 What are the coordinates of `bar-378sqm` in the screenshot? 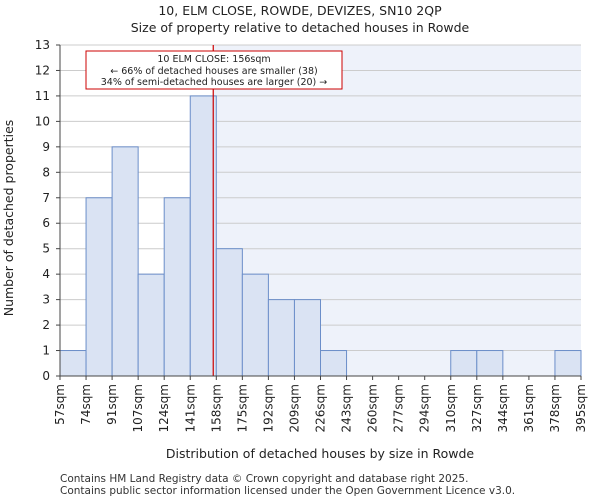 It's located at (568, 363).